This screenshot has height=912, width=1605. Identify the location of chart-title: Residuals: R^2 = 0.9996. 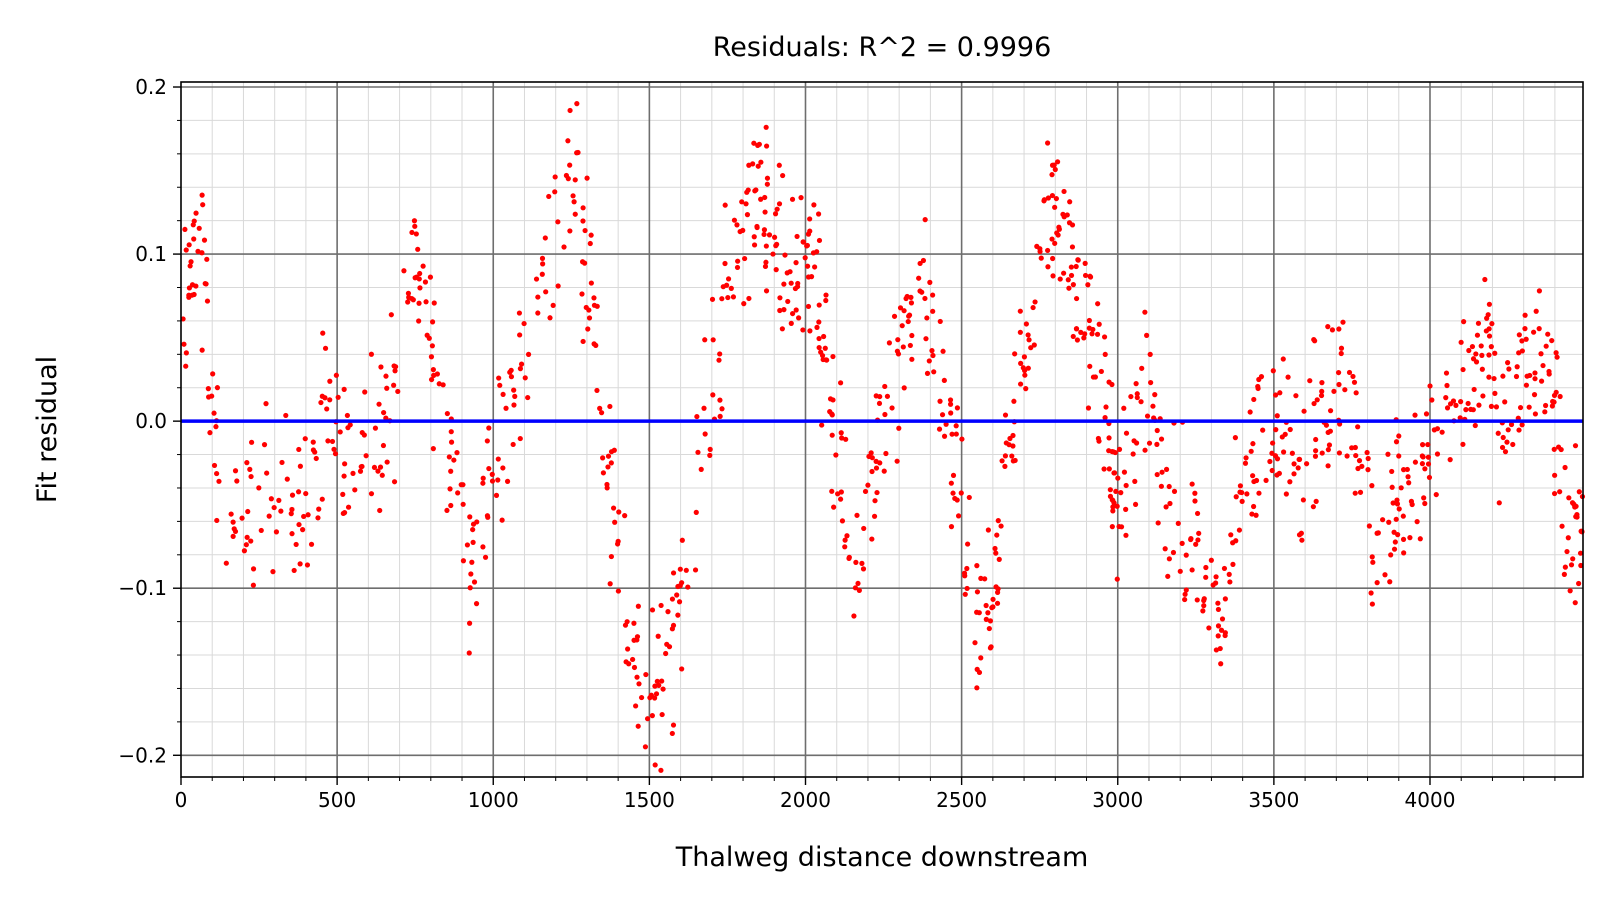
(882, 47).